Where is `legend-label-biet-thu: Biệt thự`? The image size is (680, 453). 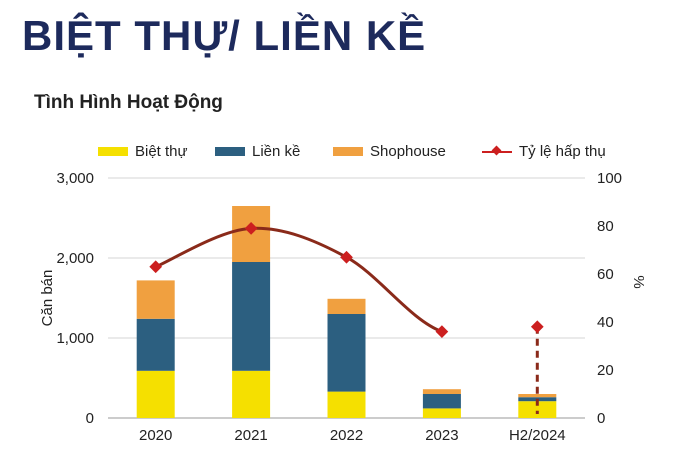
legend-label-biet-thu: Biệt thự is located at coordinates (161, 151).